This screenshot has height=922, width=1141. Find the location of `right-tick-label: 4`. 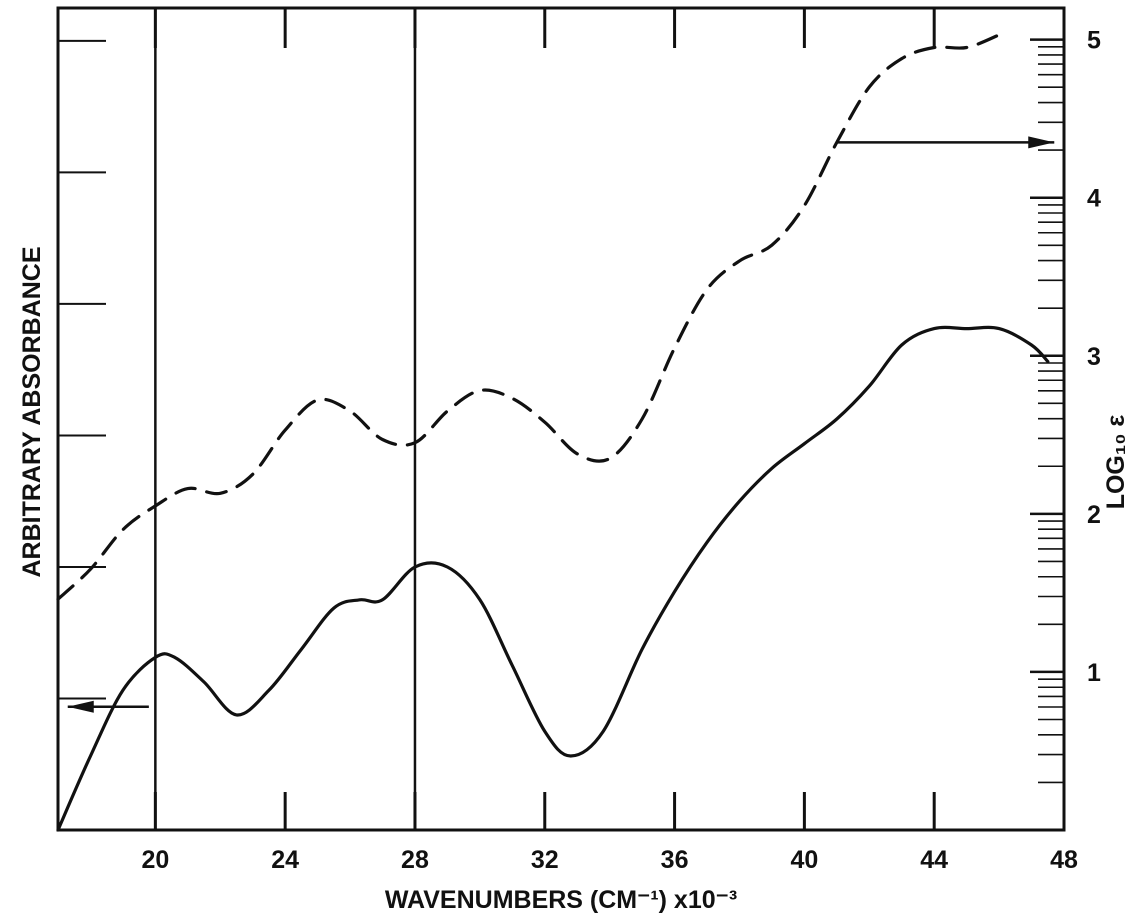

right-tick-label: 4 is located at coordinates (1094, 199).